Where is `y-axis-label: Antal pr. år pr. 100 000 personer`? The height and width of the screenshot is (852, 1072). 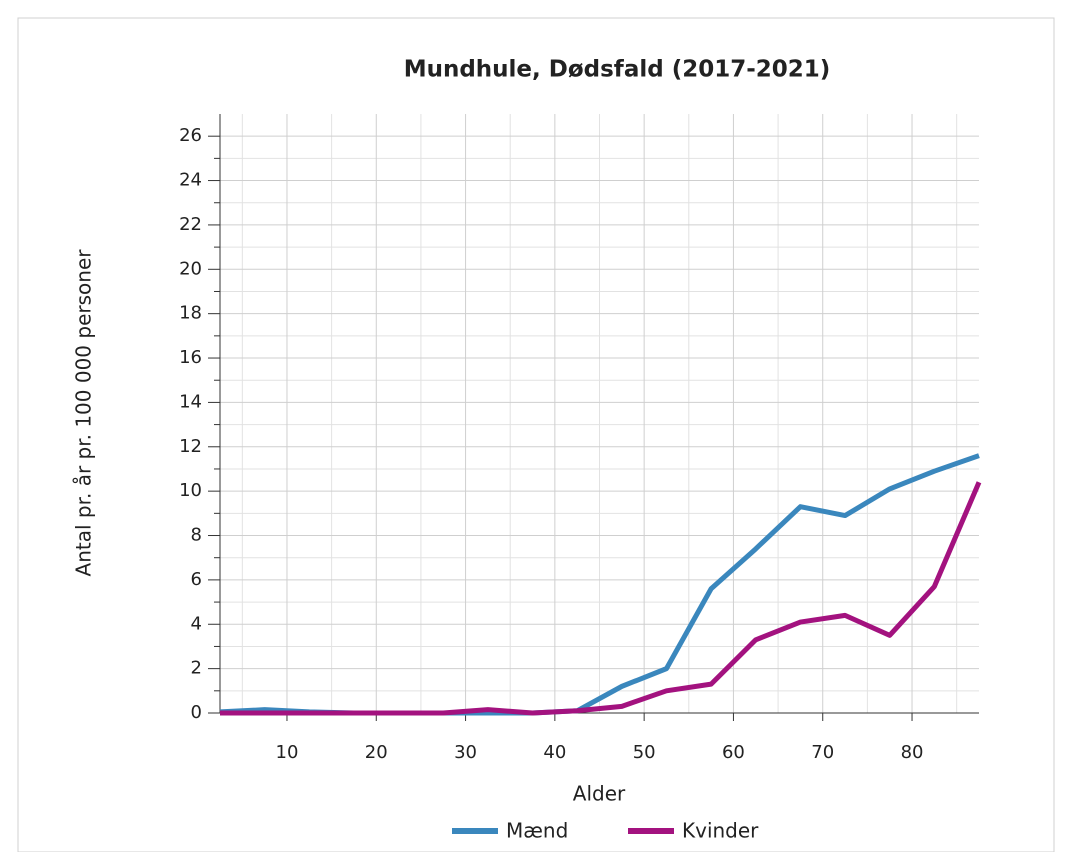
y-axis-label: Antal pr. år pr. 100 000 personer is located at coordinates (84, 413).